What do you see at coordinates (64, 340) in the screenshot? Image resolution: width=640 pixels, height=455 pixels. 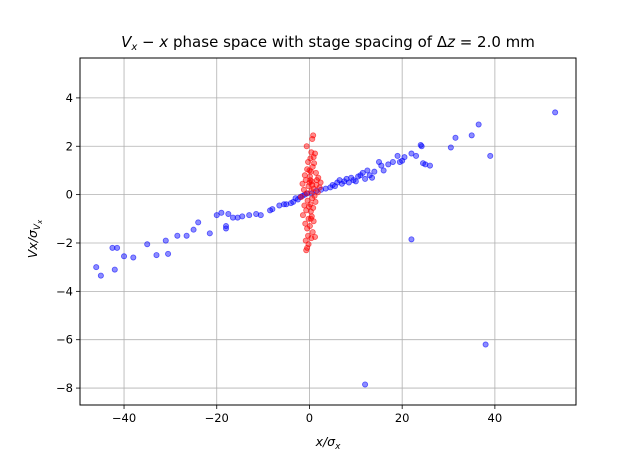 I see `y-tick-label: −6` at bounding box center [64, 340].